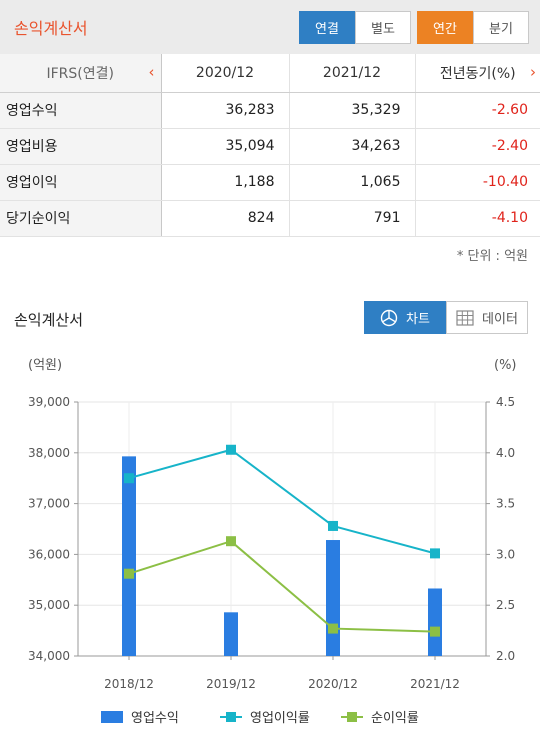 The height and width of the screenshot is (740, 540). What do you see at coordinates (352, 146) in the screenshot?
I see `cell-value: 34,263` at bounding box center [352, 146].